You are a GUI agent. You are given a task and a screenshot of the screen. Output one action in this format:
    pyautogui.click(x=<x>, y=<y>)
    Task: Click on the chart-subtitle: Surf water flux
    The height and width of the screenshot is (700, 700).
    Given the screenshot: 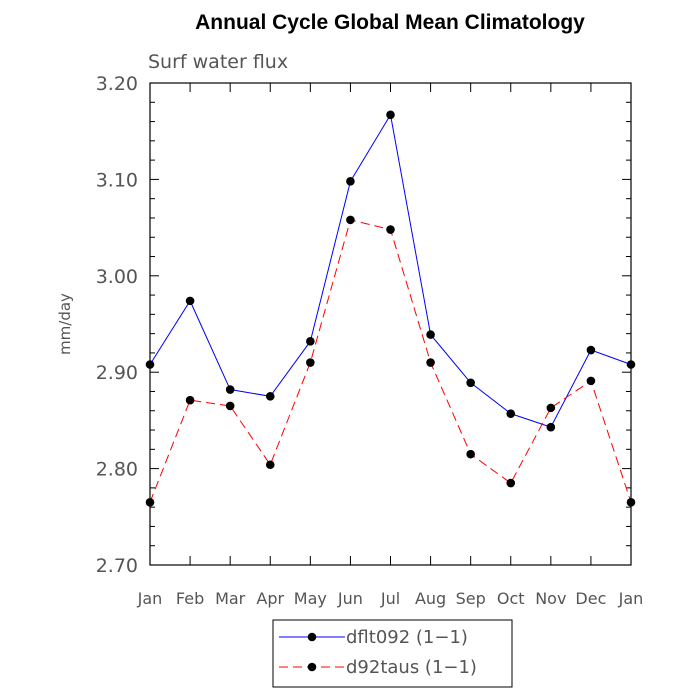 What is the action you would take?
    pyautogui.click(x=218, y=62)
    